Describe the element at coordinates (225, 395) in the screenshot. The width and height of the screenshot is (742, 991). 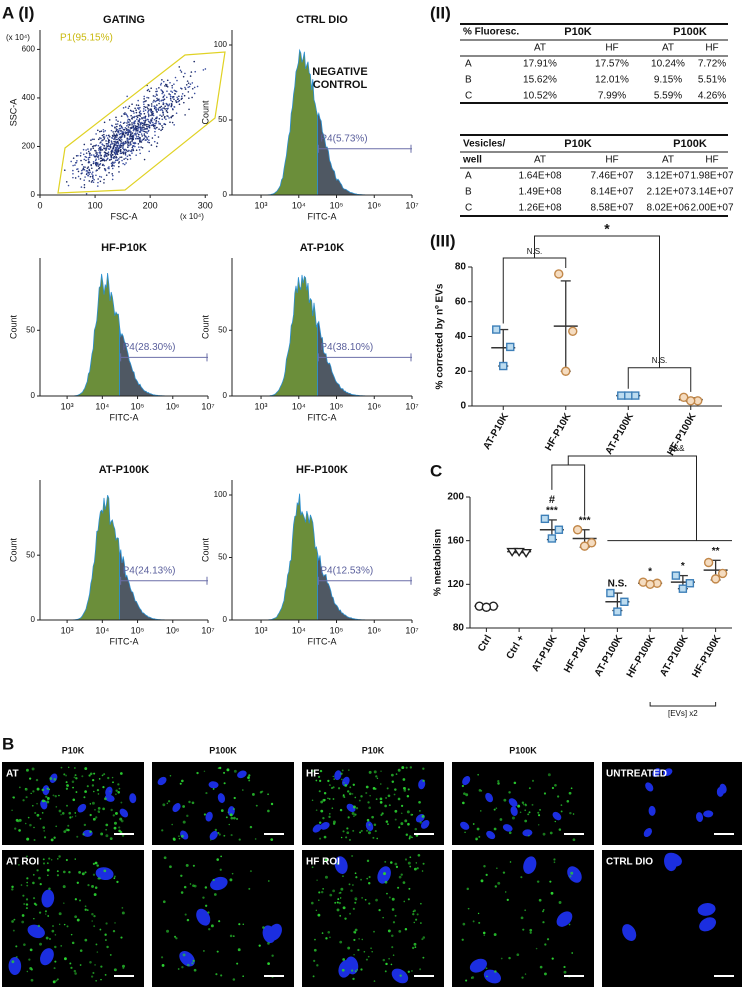
I see `y-tick-label: 0` at that location.